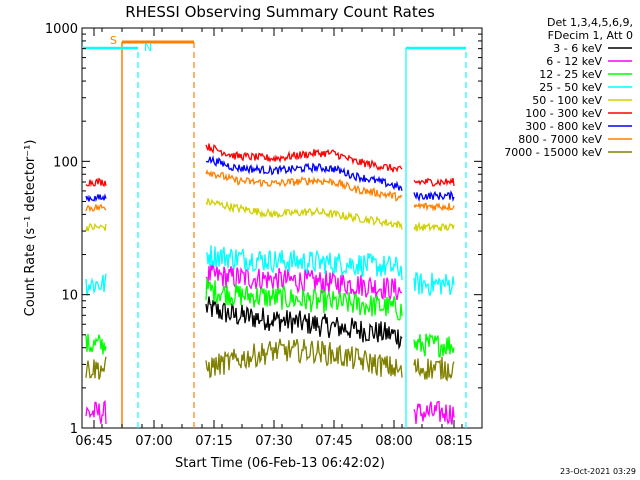 The height and width of the screenshot is (480, 640). Describe the element at coordinates (570, 74) in the screenshot. I see `legend-label: 12 - 25 keV` at that location.